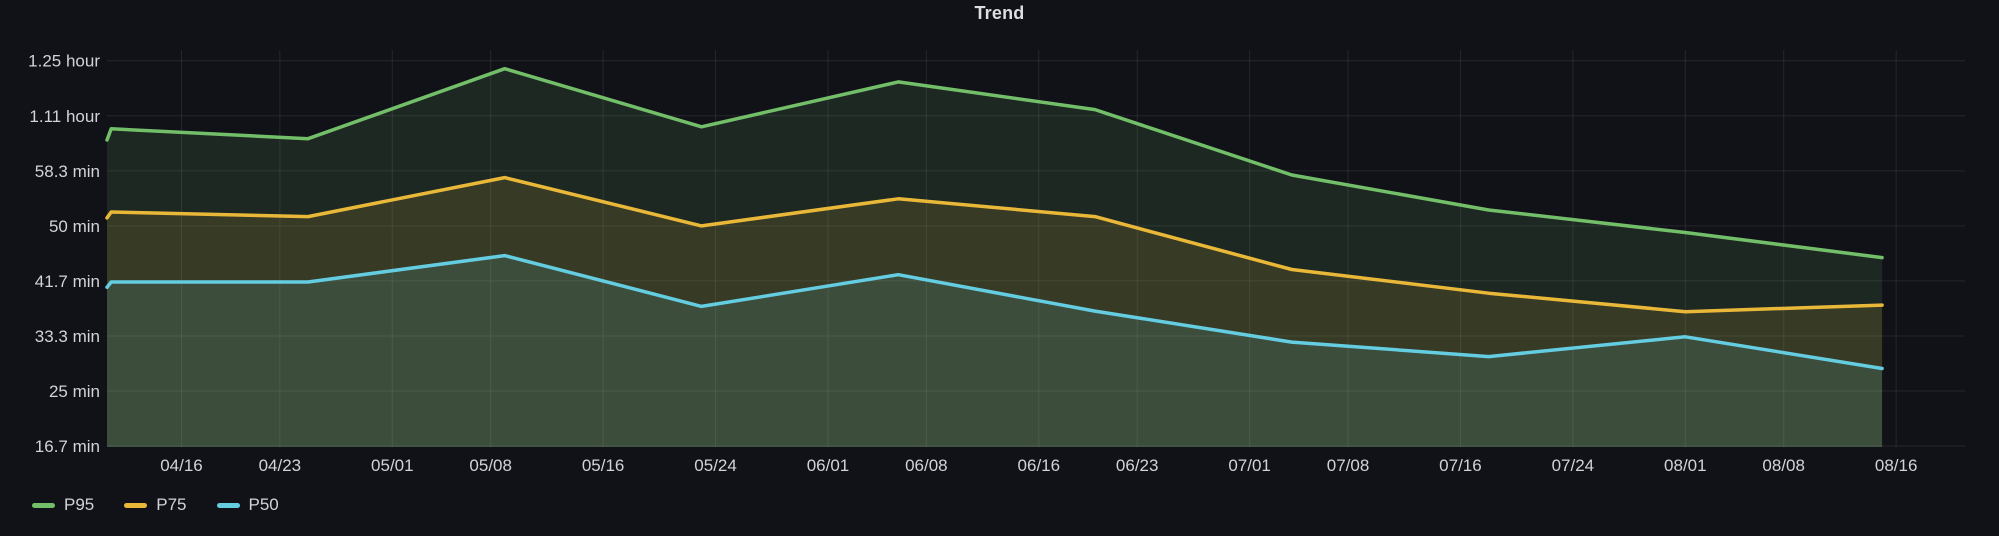 Image resolution: width=1999 pixels, height=536 pixels. What do you see at coordinates (1460, 465) in the screenshot?
I see `x-tick-label: 07/16` at bounding box center [1460, 465].